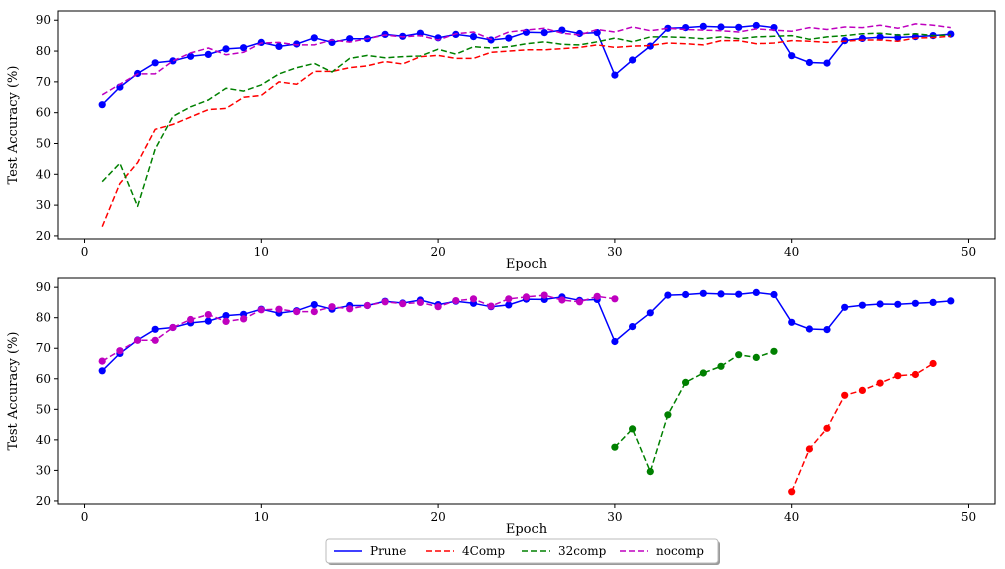 This screenshot has height=569, width=1005. Describe the element at coordinates (43, 348) in the screenshot. I see `y-tick-label: 70` at that location.